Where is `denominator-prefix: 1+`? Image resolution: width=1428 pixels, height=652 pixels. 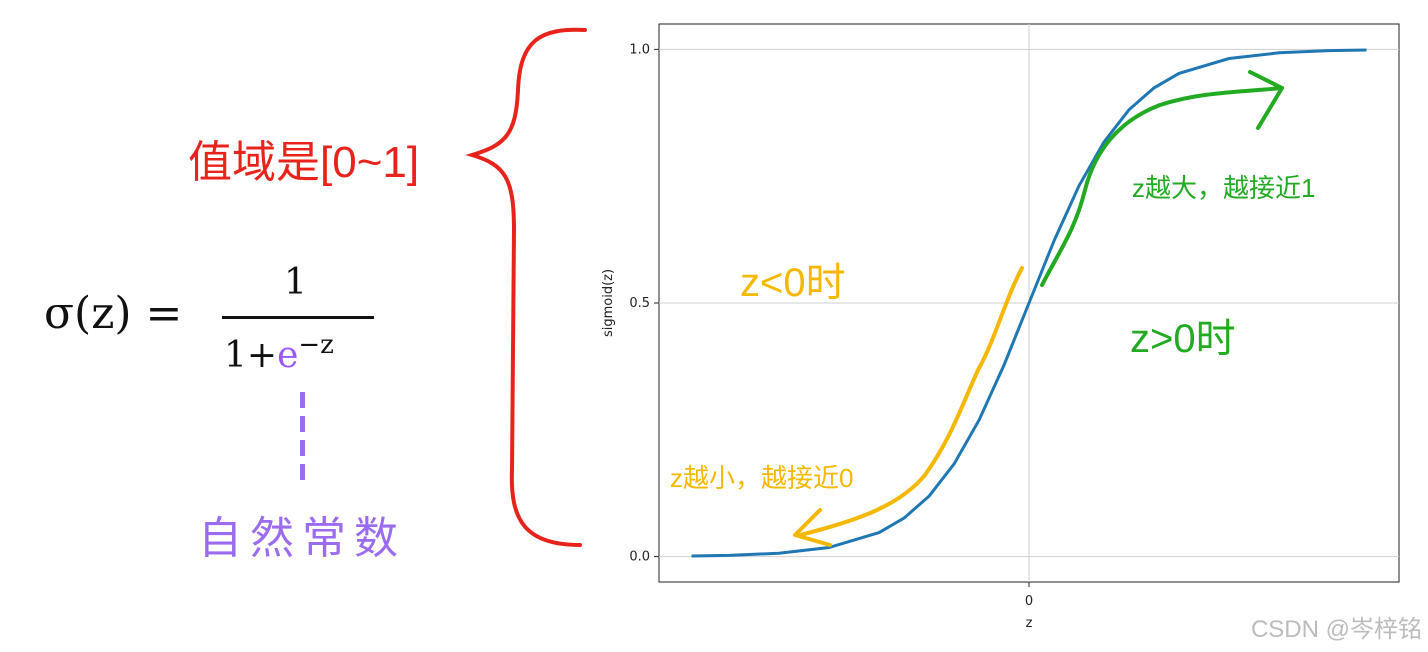 denominator-prefix: 1+ is located at coordinates (251, 355).